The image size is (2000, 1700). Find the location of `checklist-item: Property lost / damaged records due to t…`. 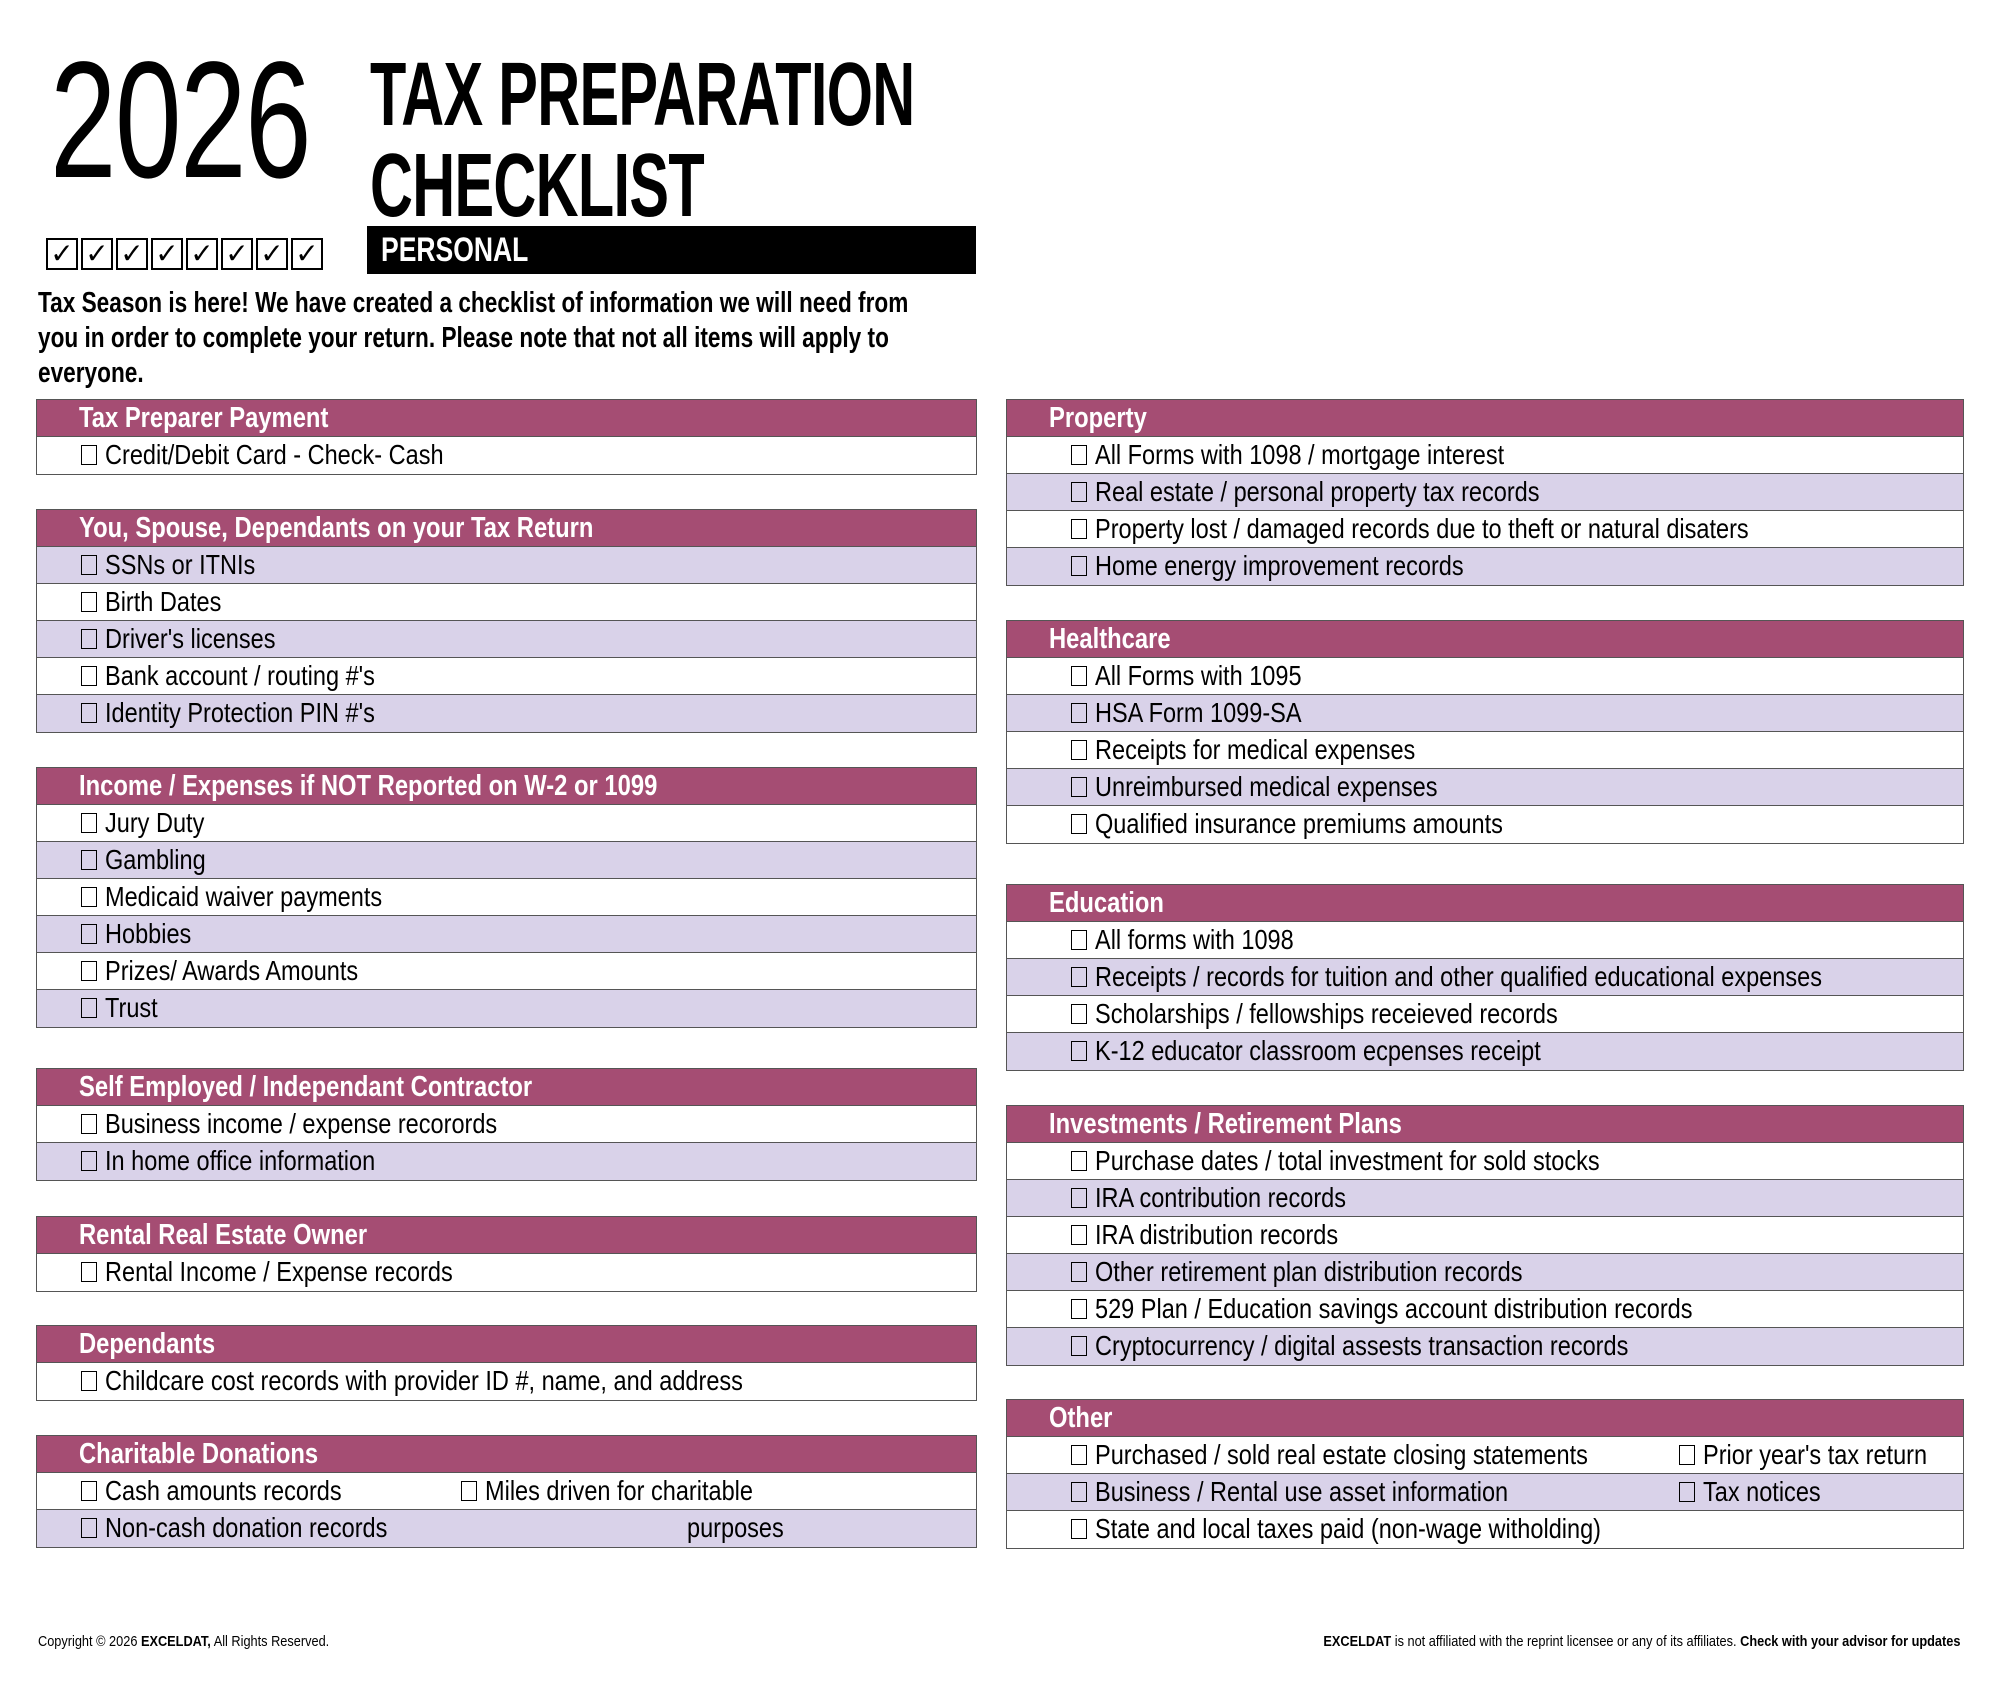

checklist-item: Property lost / damaged records due to t… is located at coordinates (1472, 529).